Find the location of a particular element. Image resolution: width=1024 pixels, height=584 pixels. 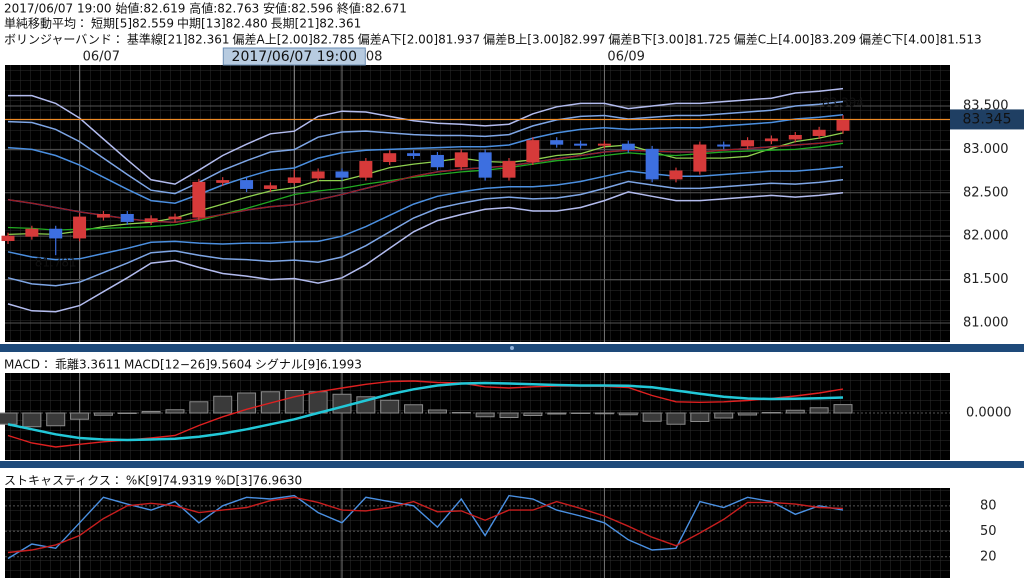

y-tick-label: 83.000 is located at coordinates (986, 149).